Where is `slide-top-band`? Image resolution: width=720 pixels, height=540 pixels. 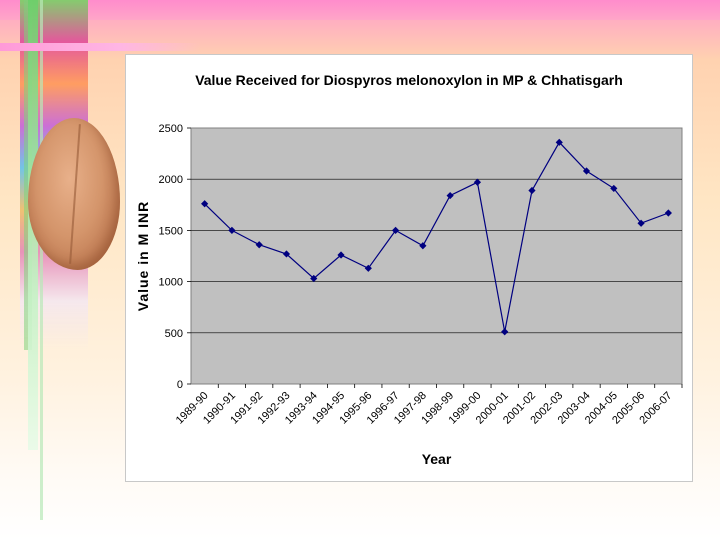 slide-top-band is located at coordinates (360, 10).